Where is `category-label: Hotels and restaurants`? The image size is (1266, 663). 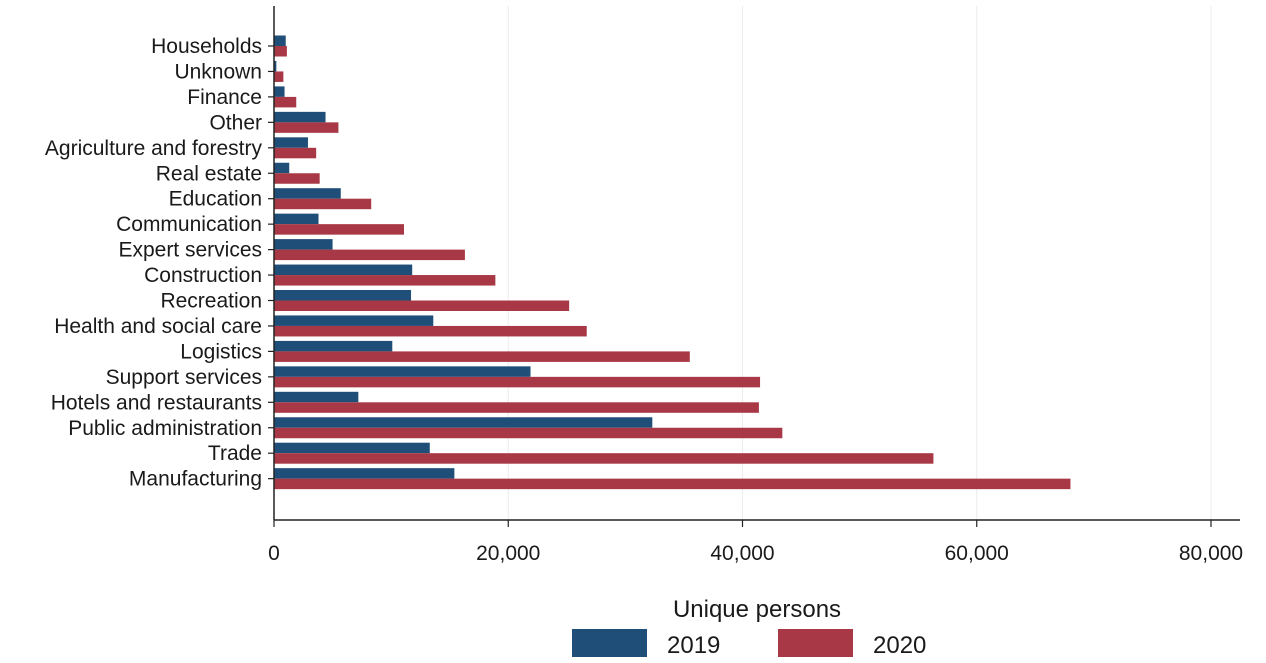
category-label: Hotels and restaurants is located at coordinates (156, 402).